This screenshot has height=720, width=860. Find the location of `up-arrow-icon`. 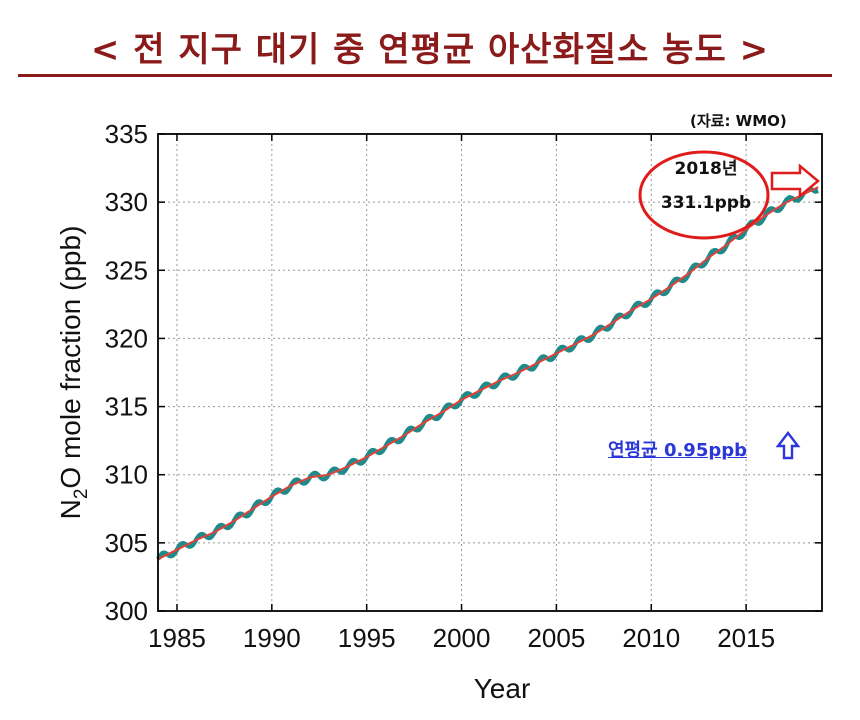

up-arrow-icon is located at coordinates (788, 445).